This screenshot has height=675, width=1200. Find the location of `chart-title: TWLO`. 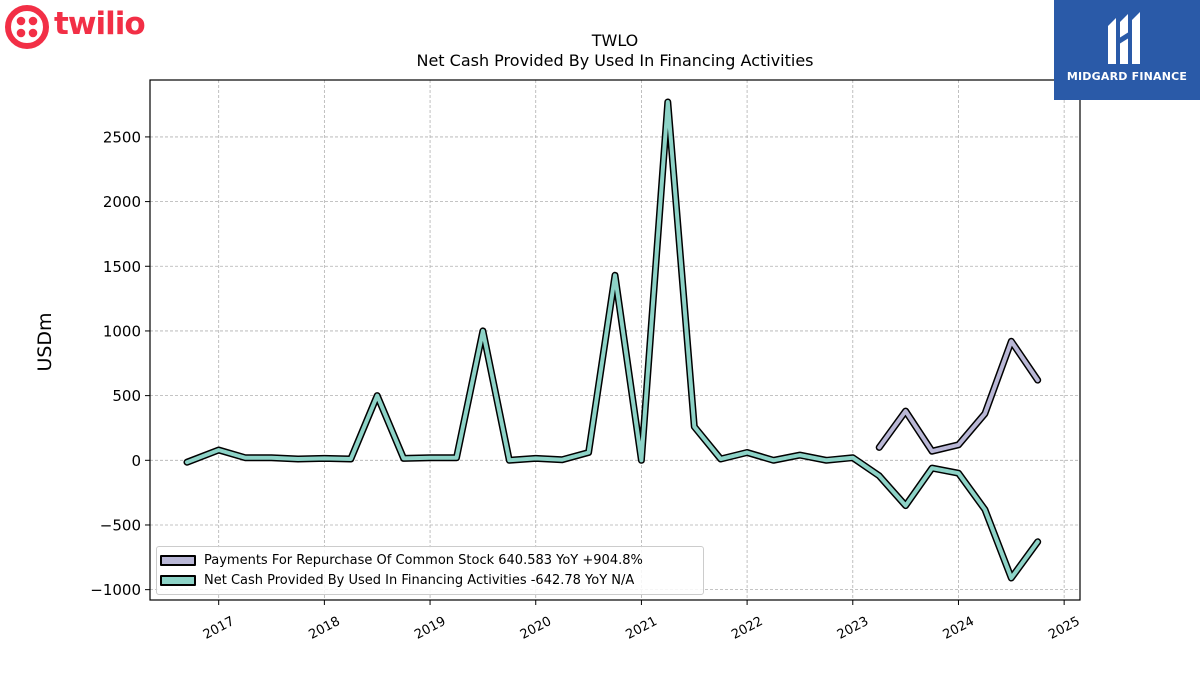

chart-title: TWLO is located at coordinates (615, 40).